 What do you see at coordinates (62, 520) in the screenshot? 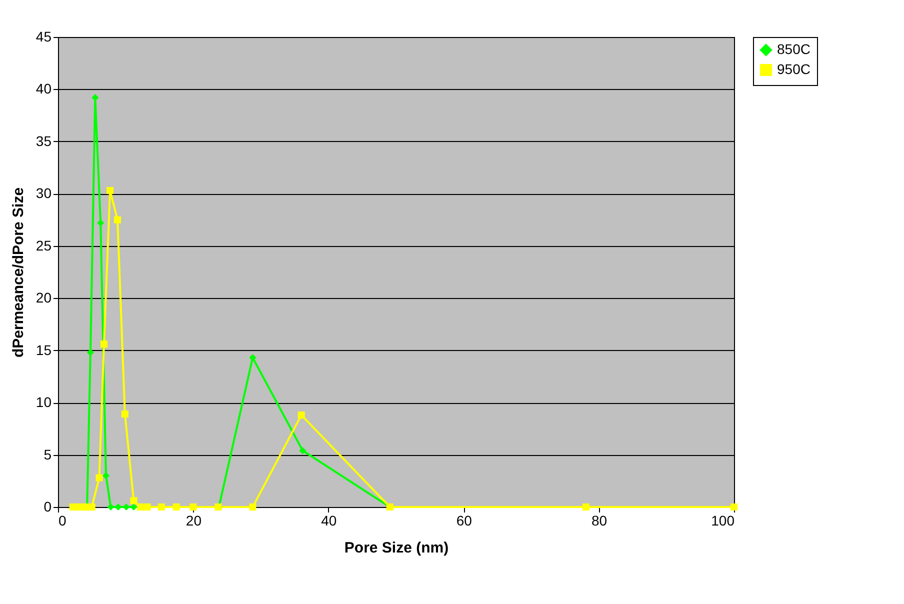
I see `x-tick-label: 0` at bounding box center [62, 520].